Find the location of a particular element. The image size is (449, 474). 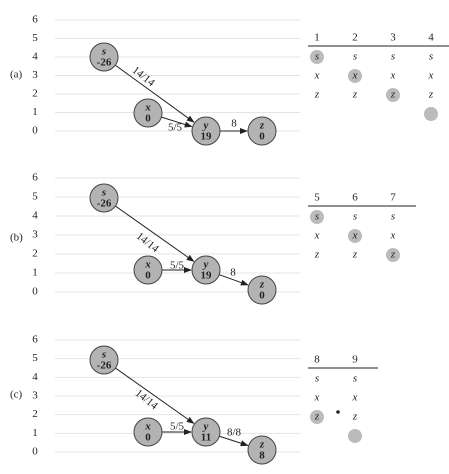

column-header: 1 is located at coordinates (317, 38).